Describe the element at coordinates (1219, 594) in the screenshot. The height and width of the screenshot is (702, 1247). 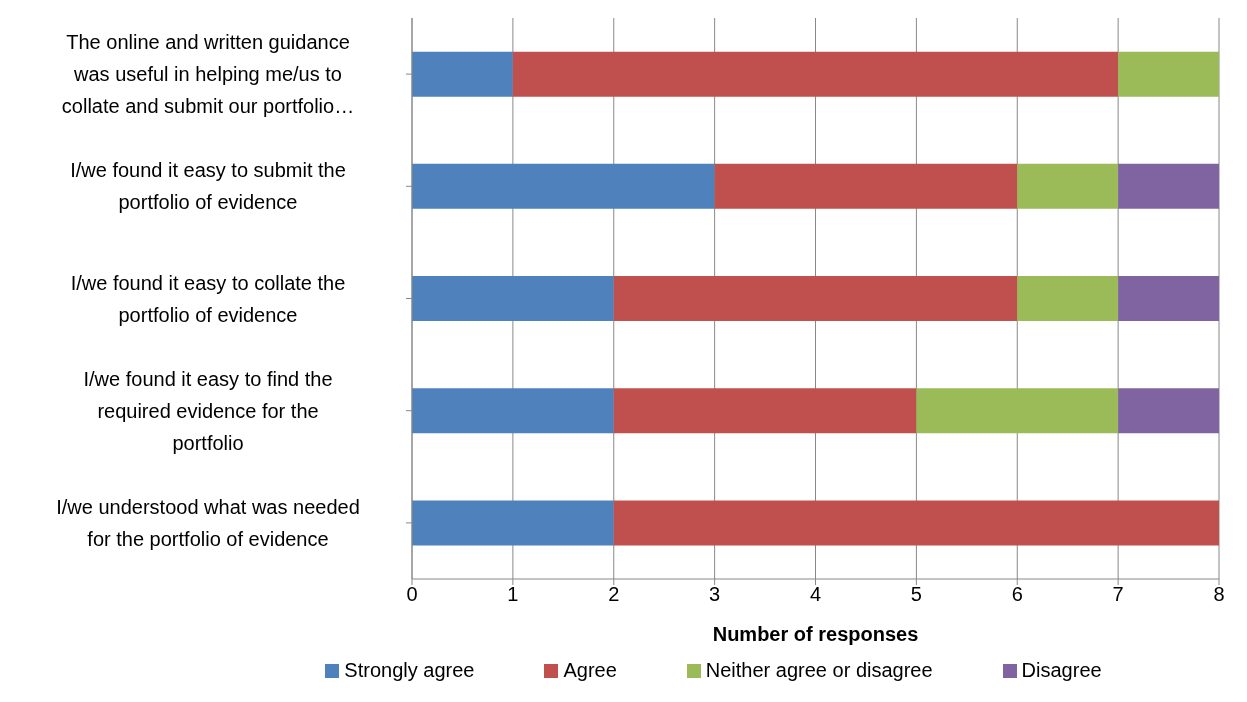
I see `x-tick-label: 8` at that location.